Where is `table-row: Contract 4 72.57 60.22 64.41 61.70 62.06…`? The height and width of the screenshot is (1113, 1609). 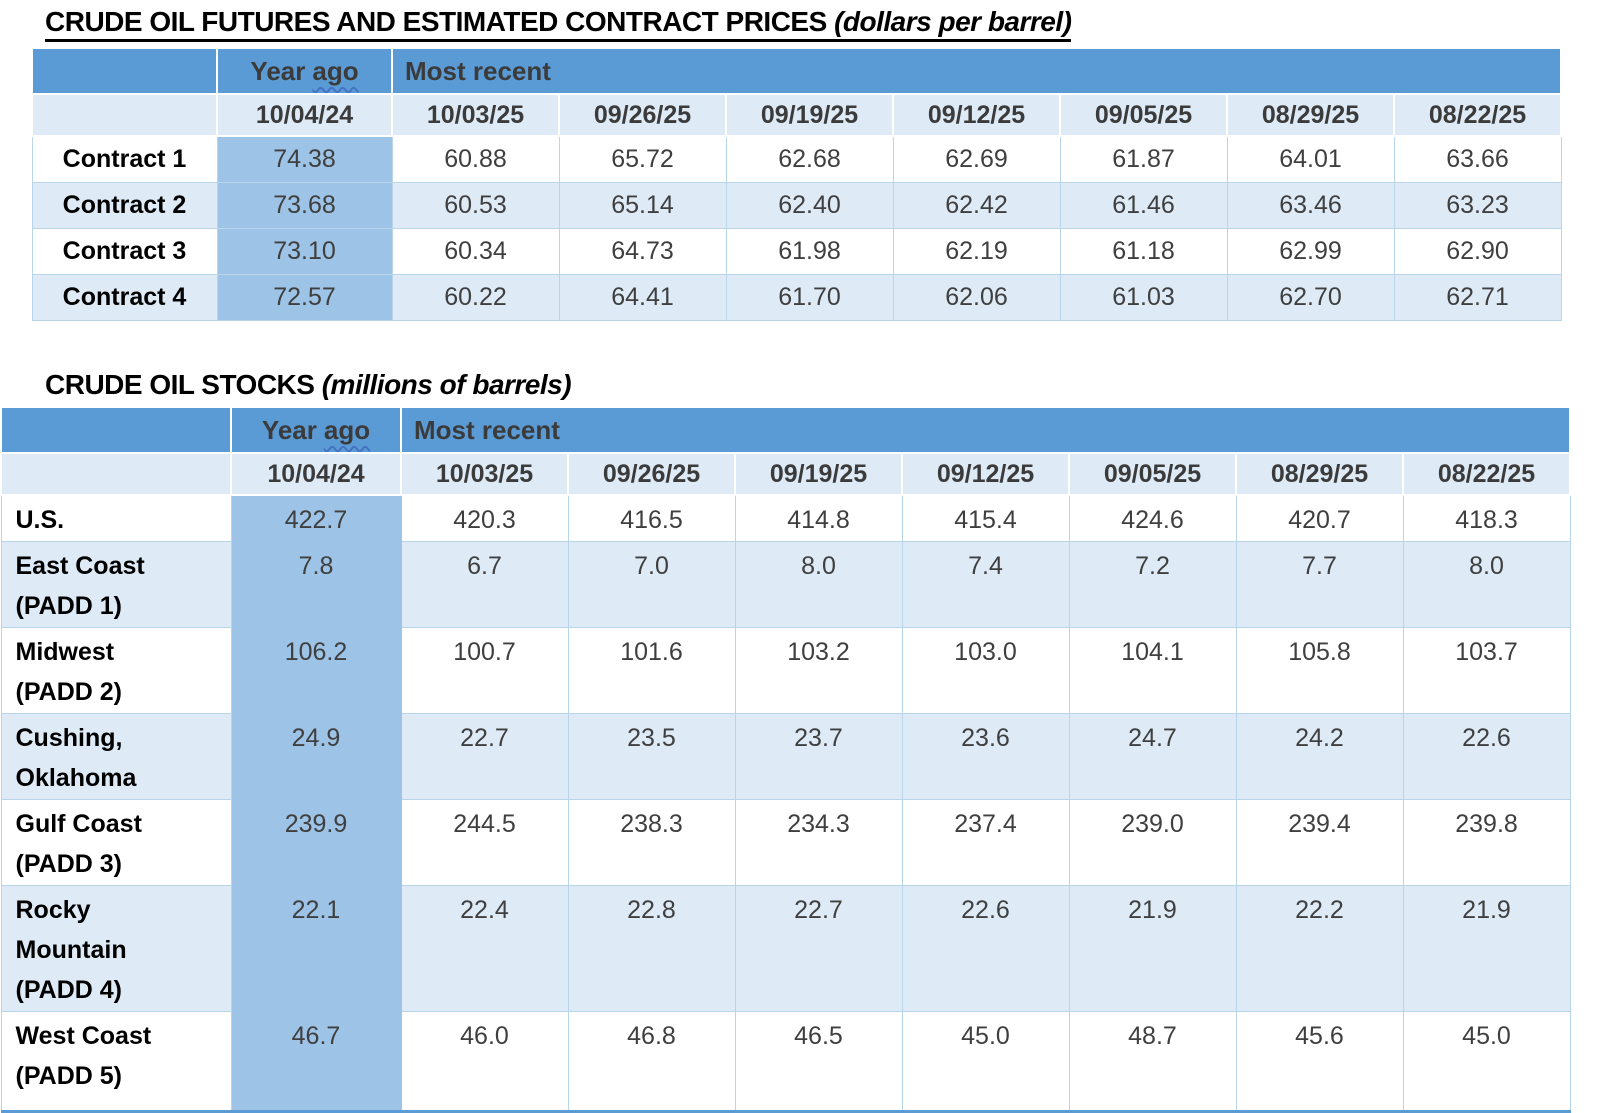
table-row: Contract 4 72.57 60.22 64.41 61.70 62.06… is located at coordinates (796, 297).